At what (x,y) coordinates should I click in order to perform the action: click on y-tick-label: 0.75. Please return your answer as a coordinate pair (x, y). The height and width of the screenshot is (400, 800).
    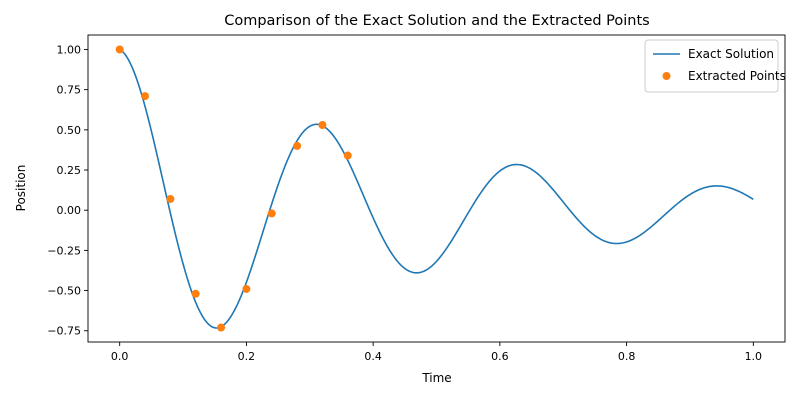
    Looking at the image, I should click on (69, 90).